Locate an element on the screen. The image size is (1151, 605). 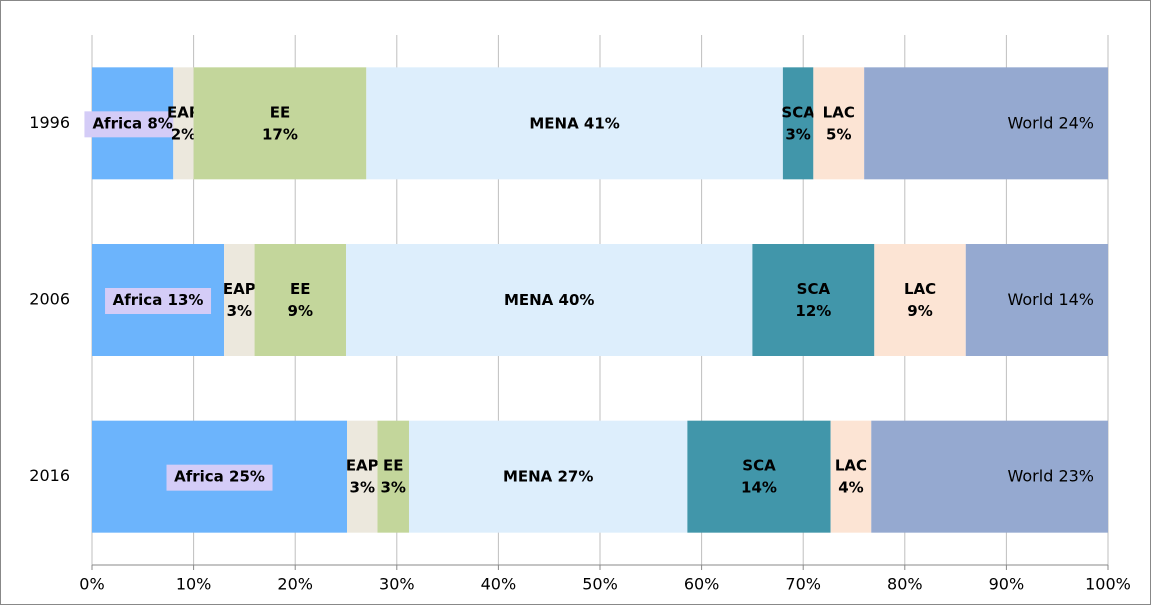
data-label-line: 4% is located at coordinates (850, 487).